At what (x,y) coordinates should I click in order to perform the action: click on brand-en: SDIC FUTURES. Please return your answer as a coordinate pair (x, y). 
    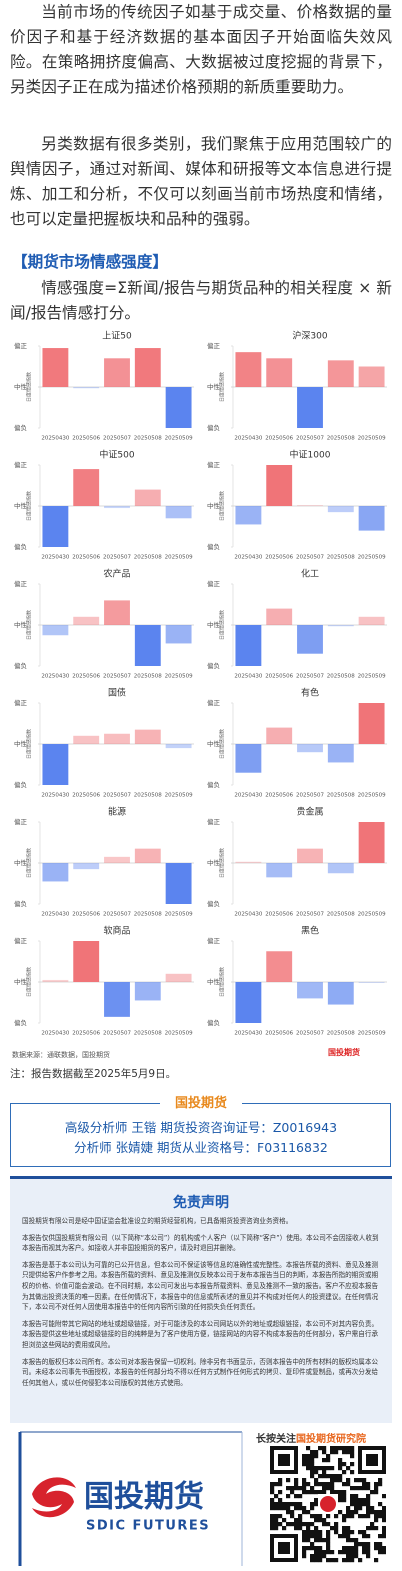
    Looking at the image, I should click on (148, 1526).